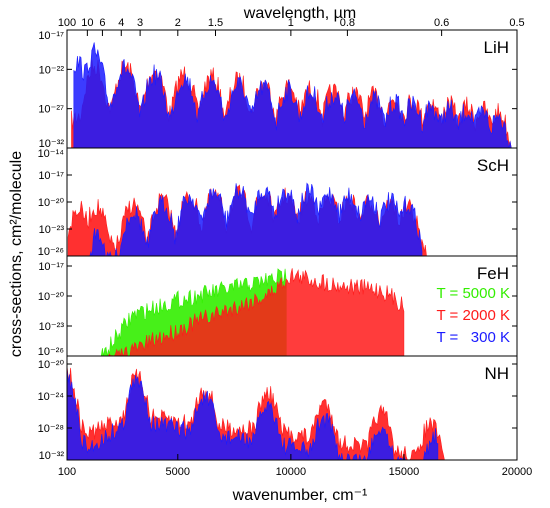  Describe the element at coordinates (493, 165) in the screenshot. I see `panel-label-sch: ScH` at that location.